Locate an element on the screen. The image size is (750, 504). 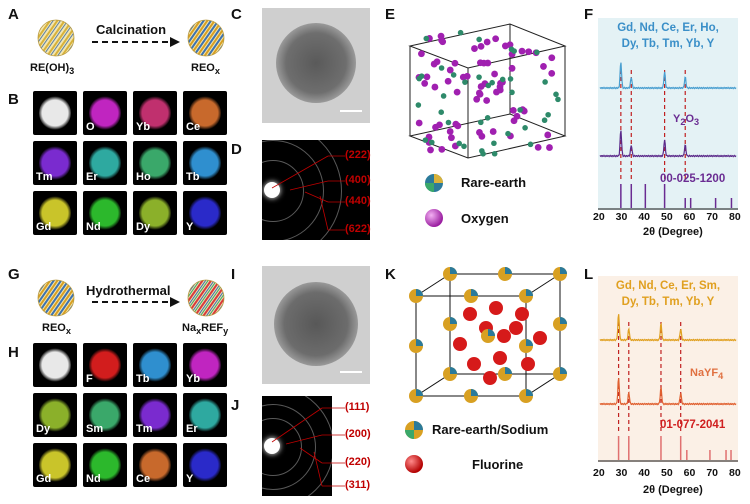
tem-image-top is located at coordinates (316, 65).